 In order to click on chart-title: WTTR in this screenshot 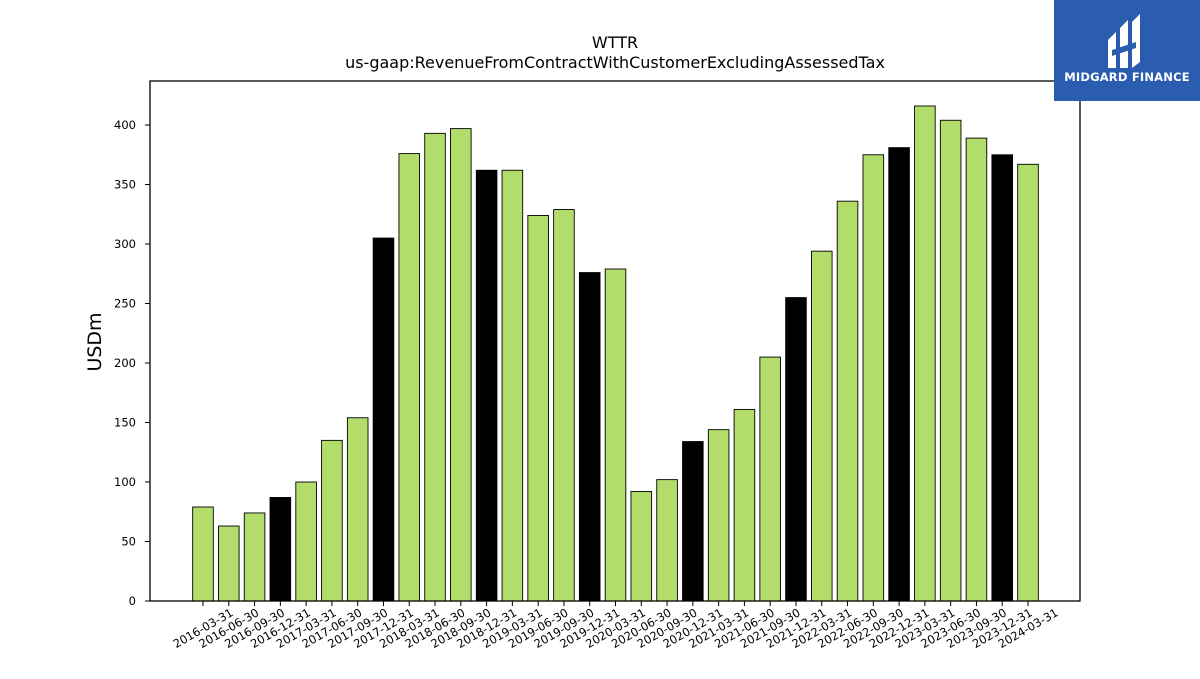, I will do `click(615, 42)`.